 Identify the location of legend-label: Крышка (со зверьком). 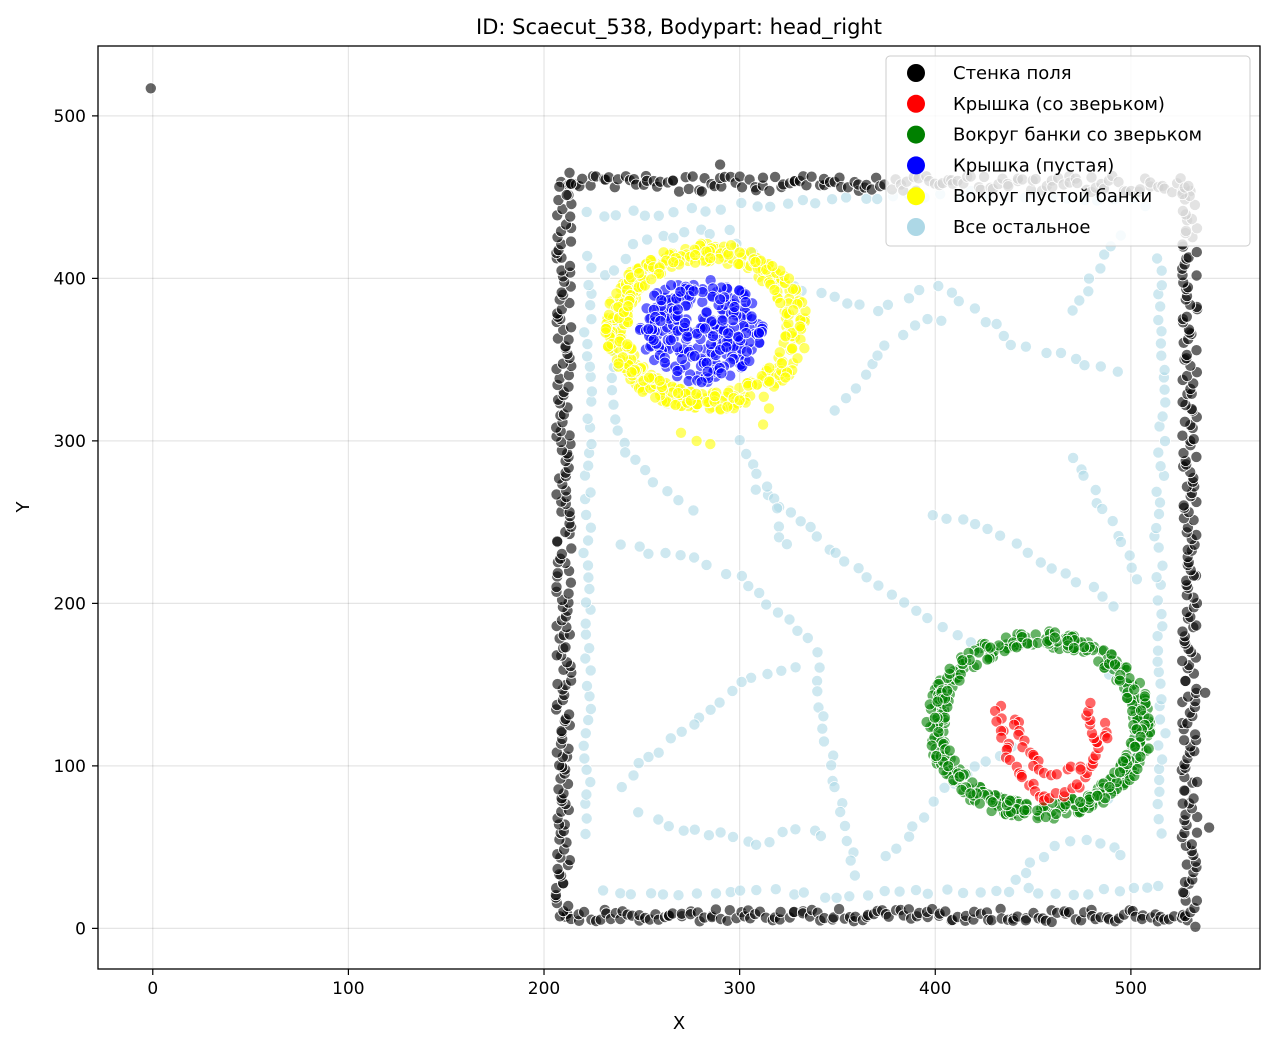
(1059, 104).